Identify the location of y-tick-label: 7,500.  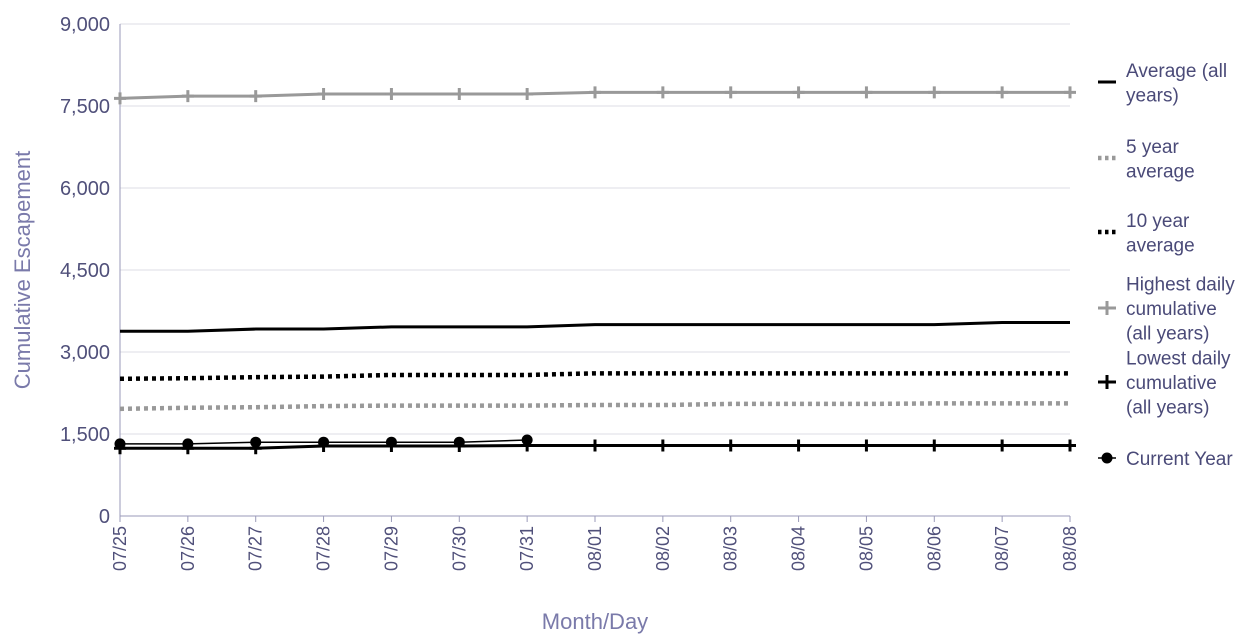
(85, 107).